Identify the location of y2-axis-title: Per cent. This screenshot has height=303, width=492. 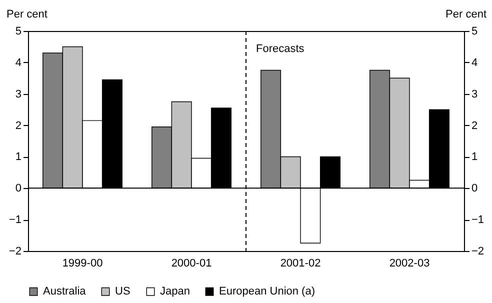
(466, 14).